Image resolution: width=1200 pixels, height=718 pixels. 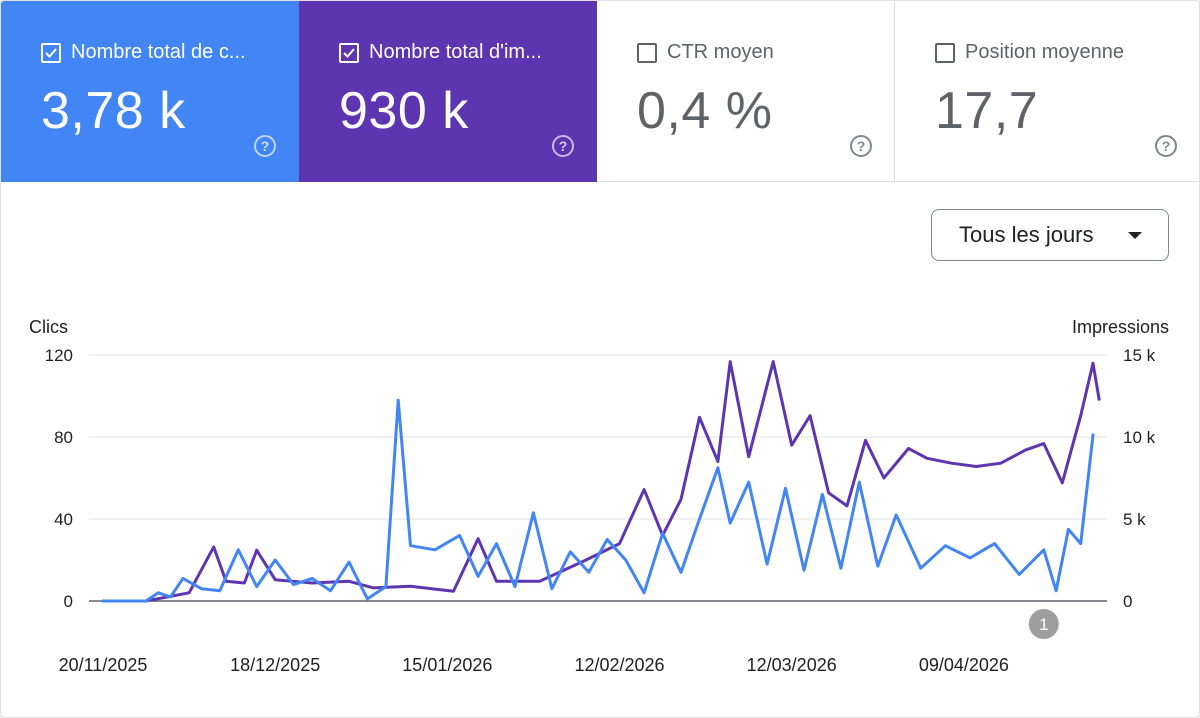 I want to click on metric-value: 0,4 %, so click(x=705, y=111).